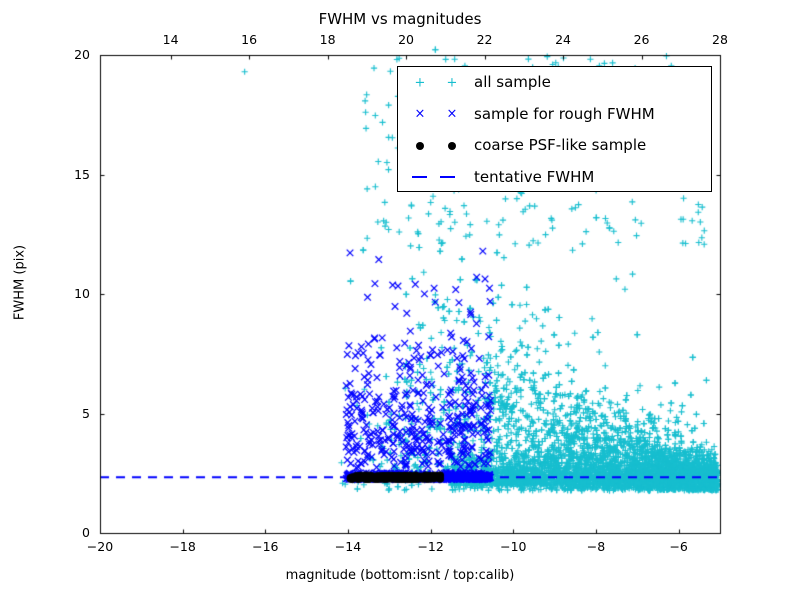 The image size is (800, 600). I want to click on y-tick-label: 15, so click(82, 174).